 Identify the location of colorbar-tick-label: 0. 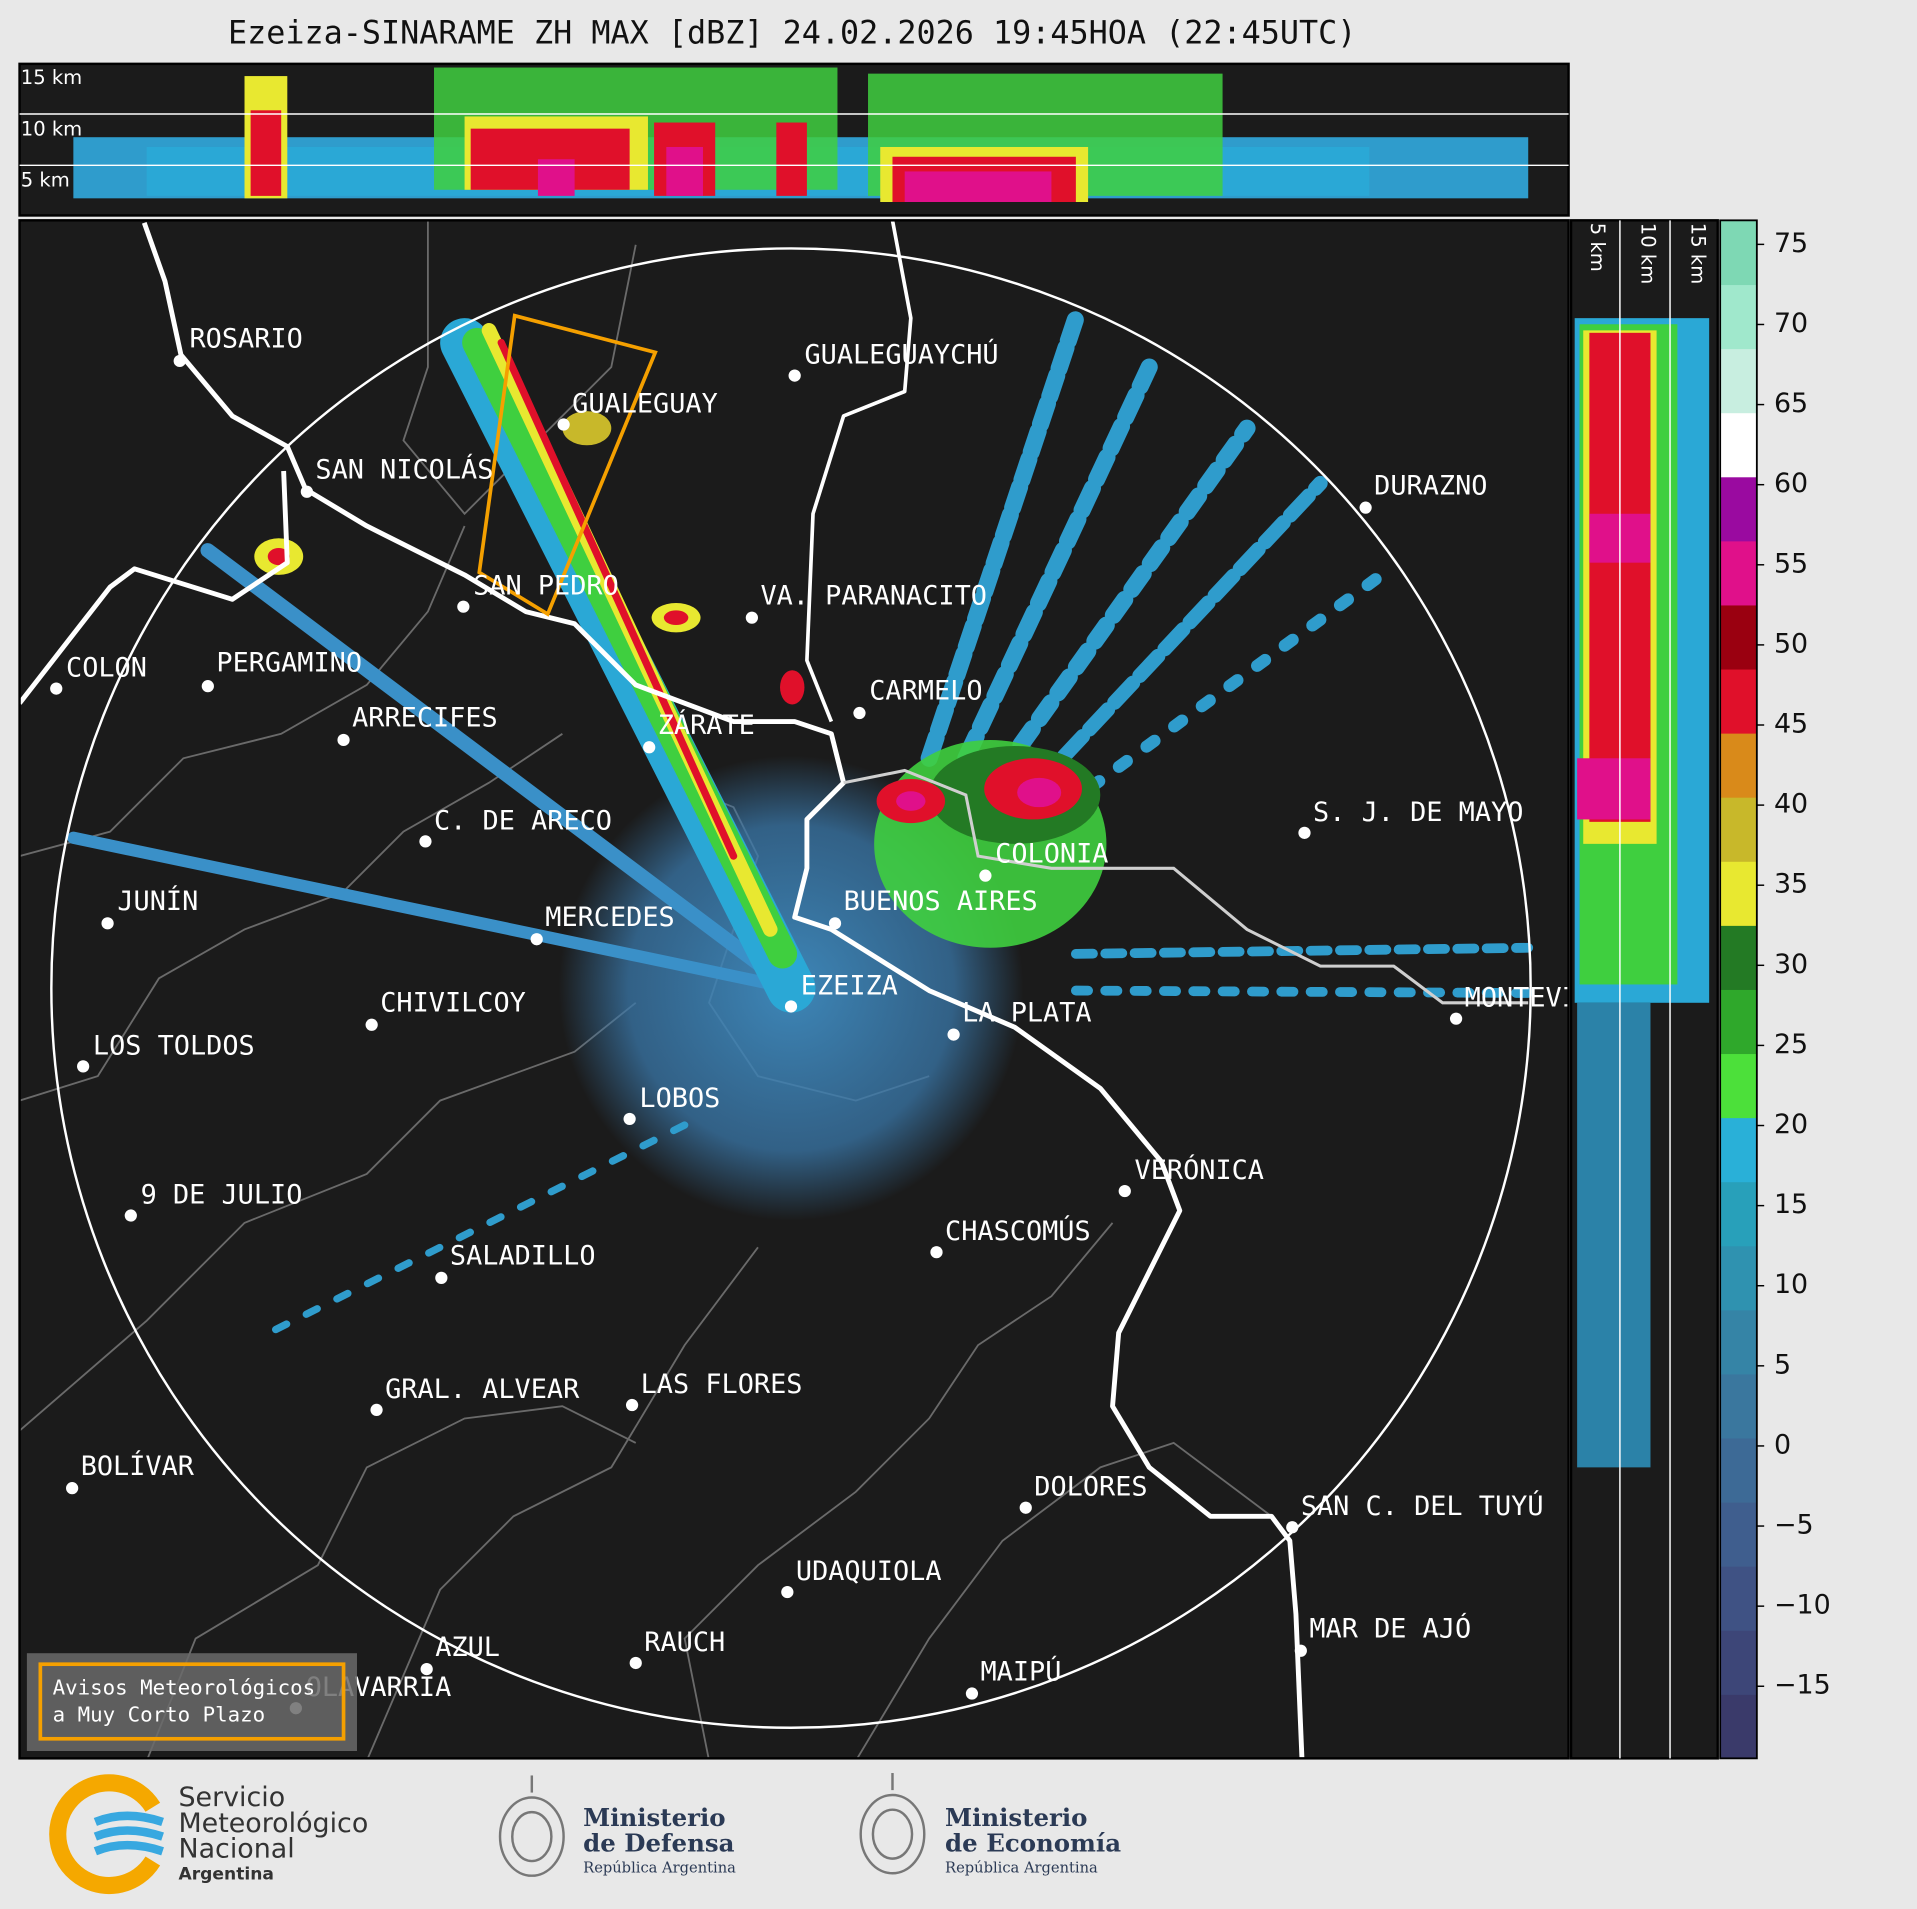
(1782, 1444).